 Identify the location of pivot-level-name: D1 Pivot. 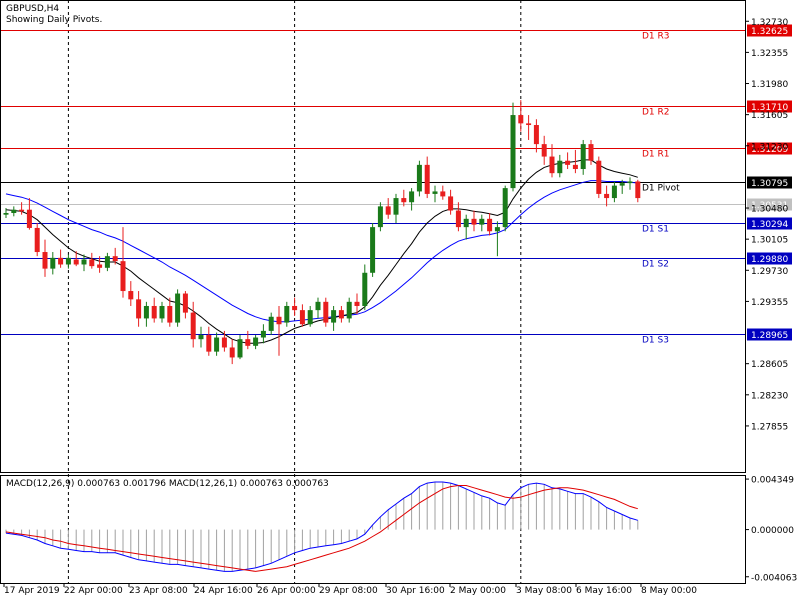
(661, 189).